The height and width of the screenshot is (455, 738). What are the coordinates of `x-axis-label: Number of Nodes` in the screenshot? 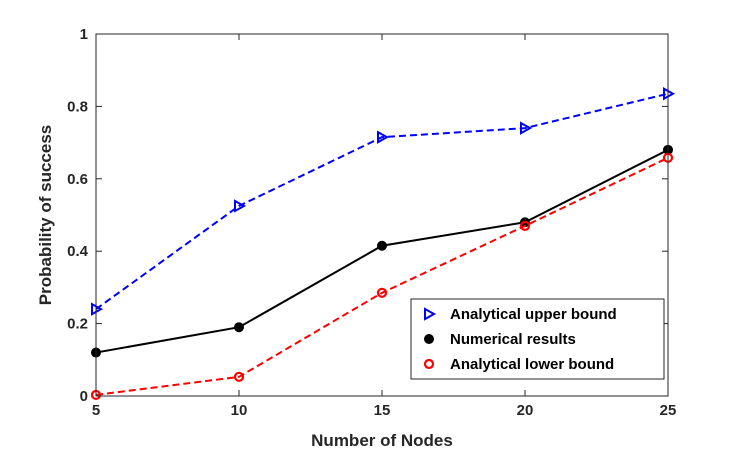 It's located at (382, 440).